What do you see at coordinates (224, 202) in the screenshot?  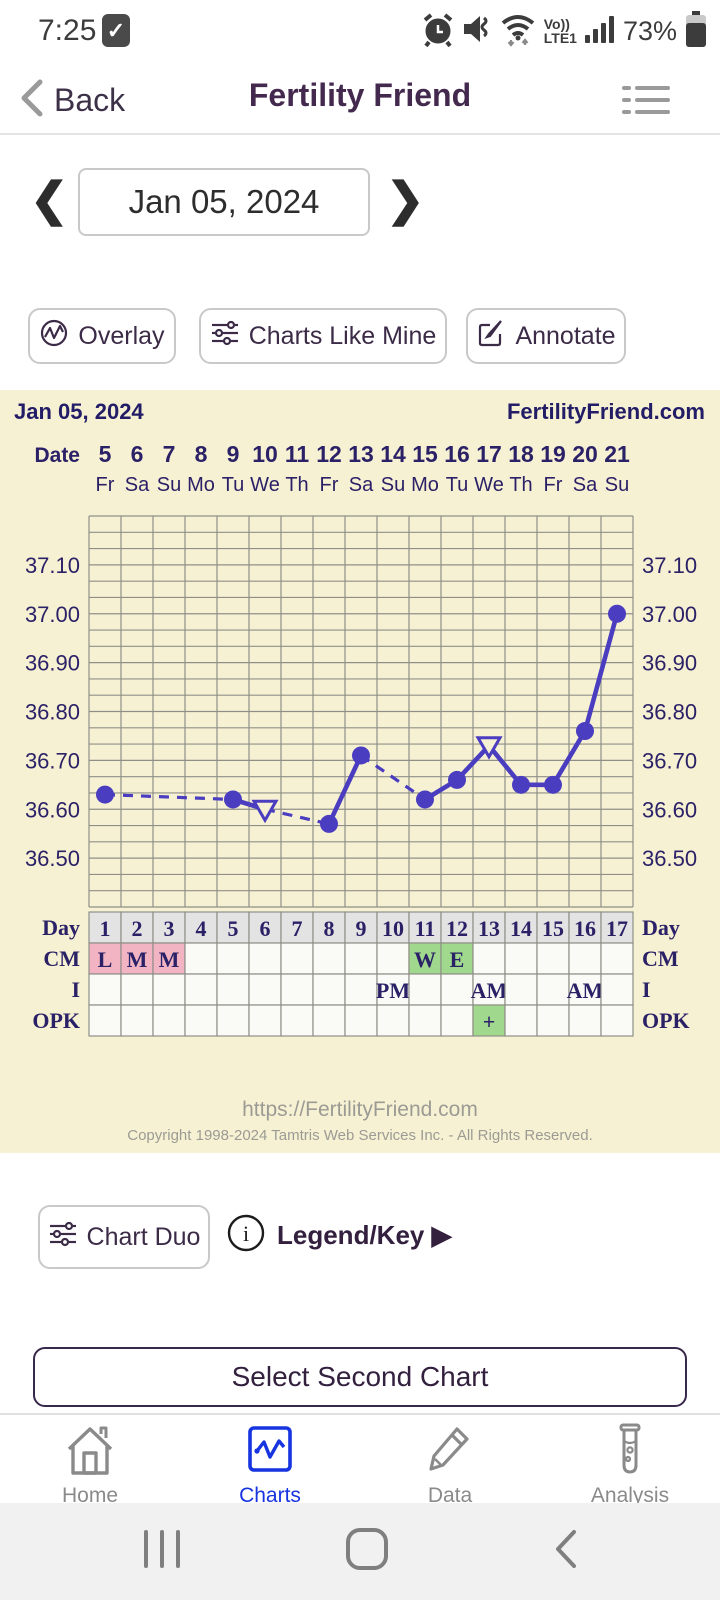 I see `date-picker: Jan 05, 2024` at bounding box center [224, 202].